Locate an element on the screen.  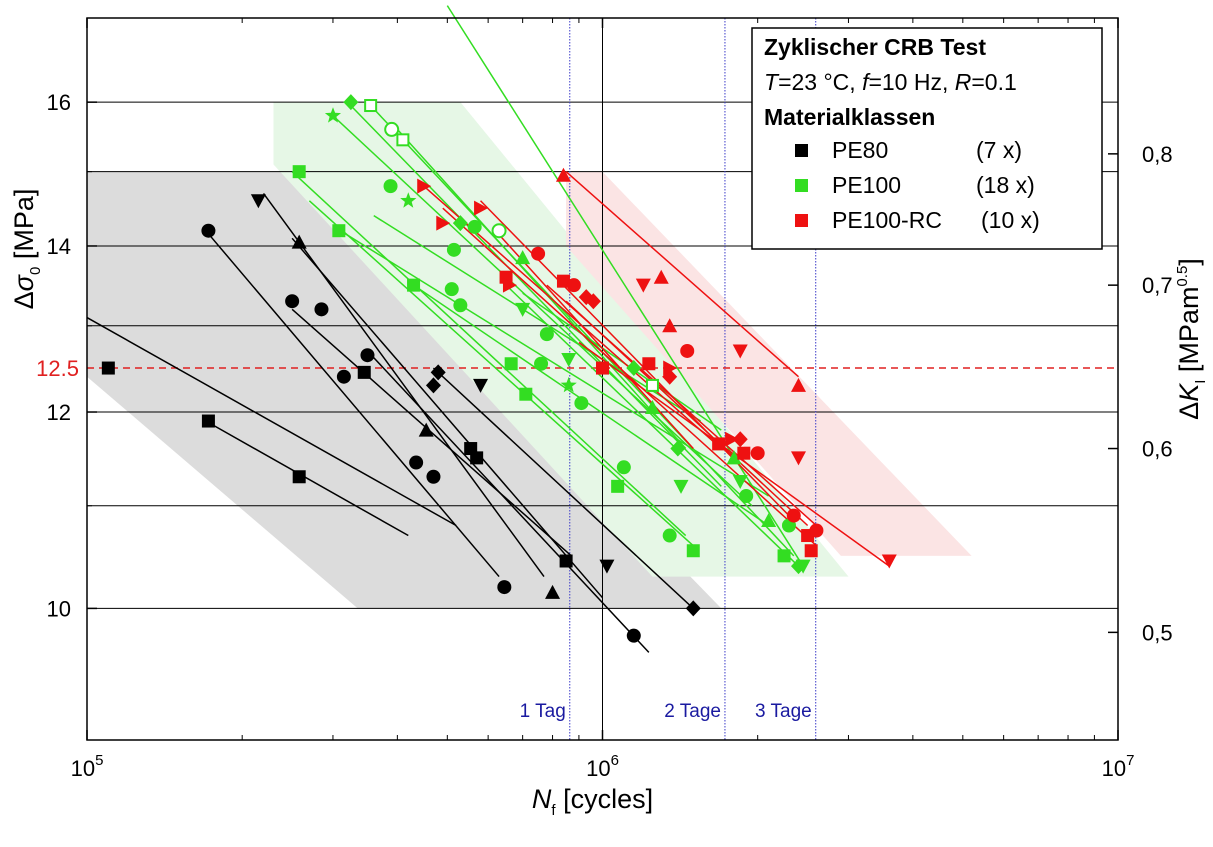
legend-cond-t: T is located at coordinates (772, 82).